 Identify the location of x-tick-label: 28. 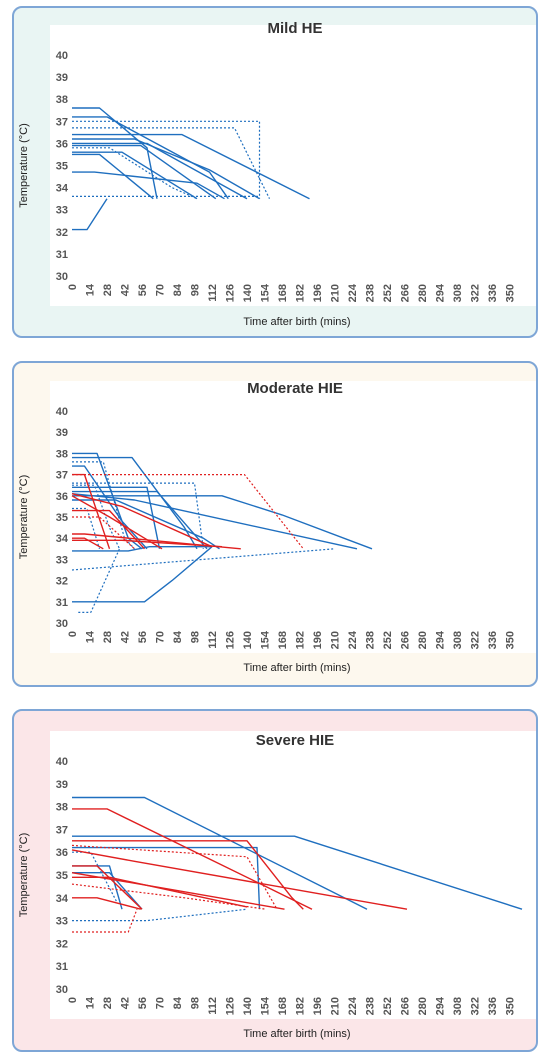
(108, 290).